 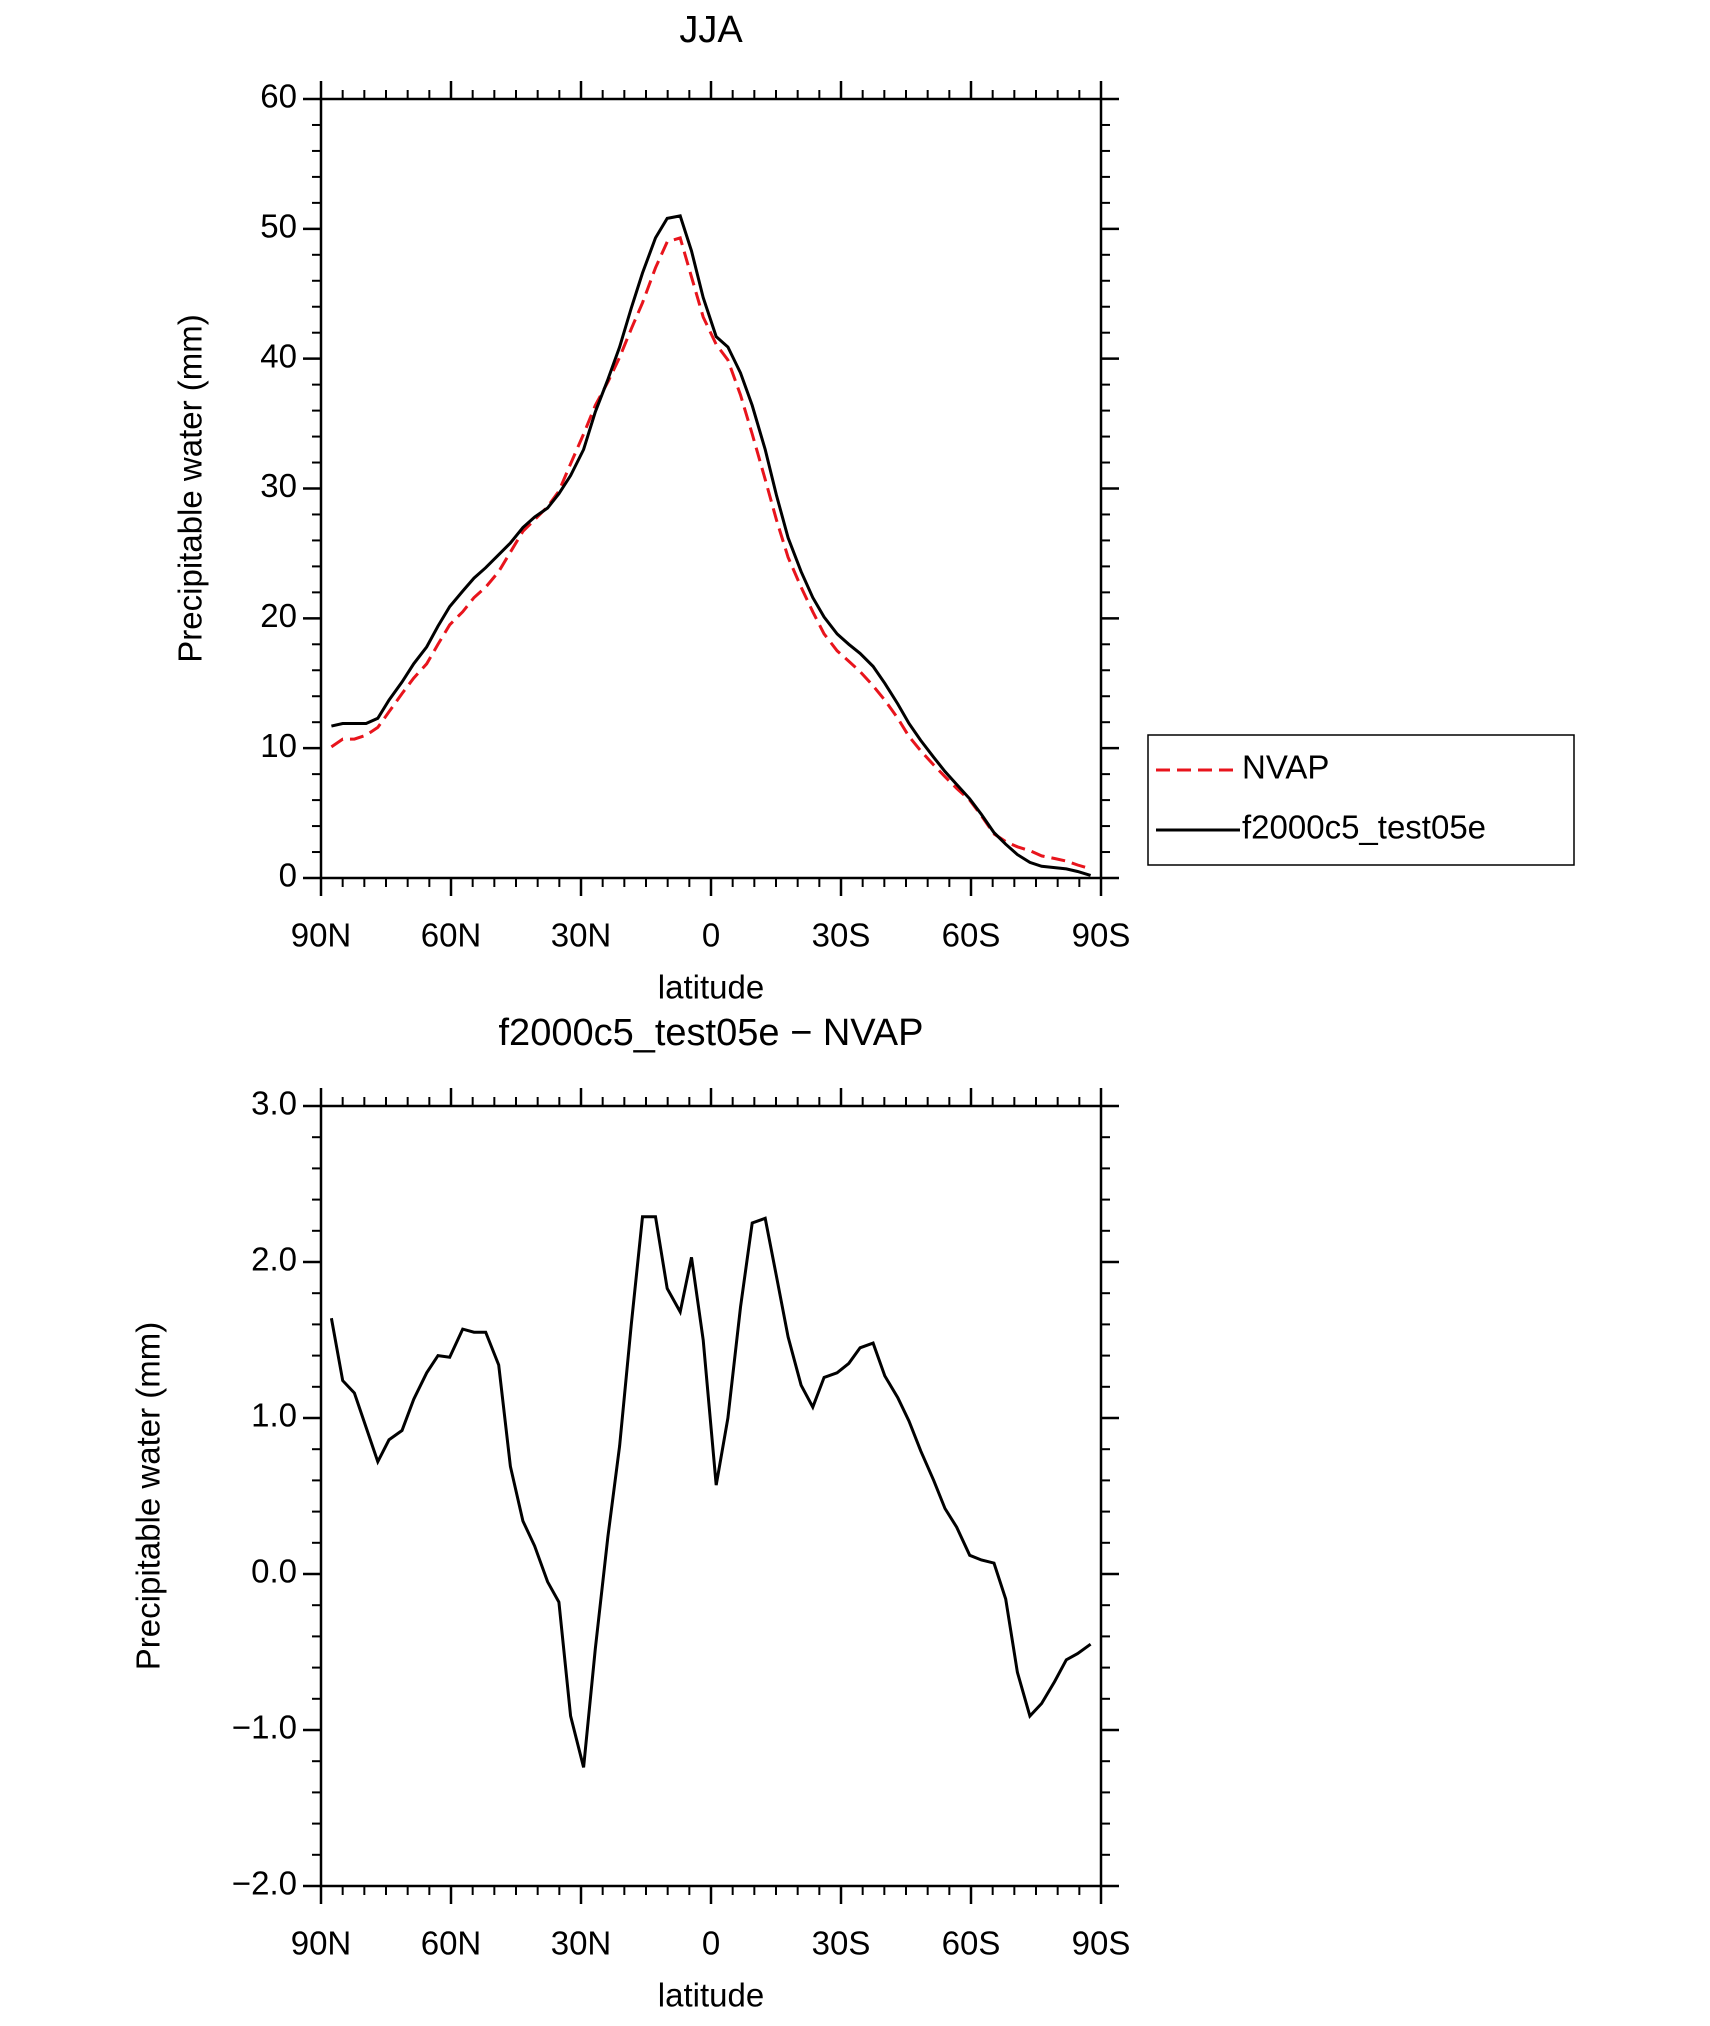 I want to click on y-tick-label: 10, so click(x=278, y=745).